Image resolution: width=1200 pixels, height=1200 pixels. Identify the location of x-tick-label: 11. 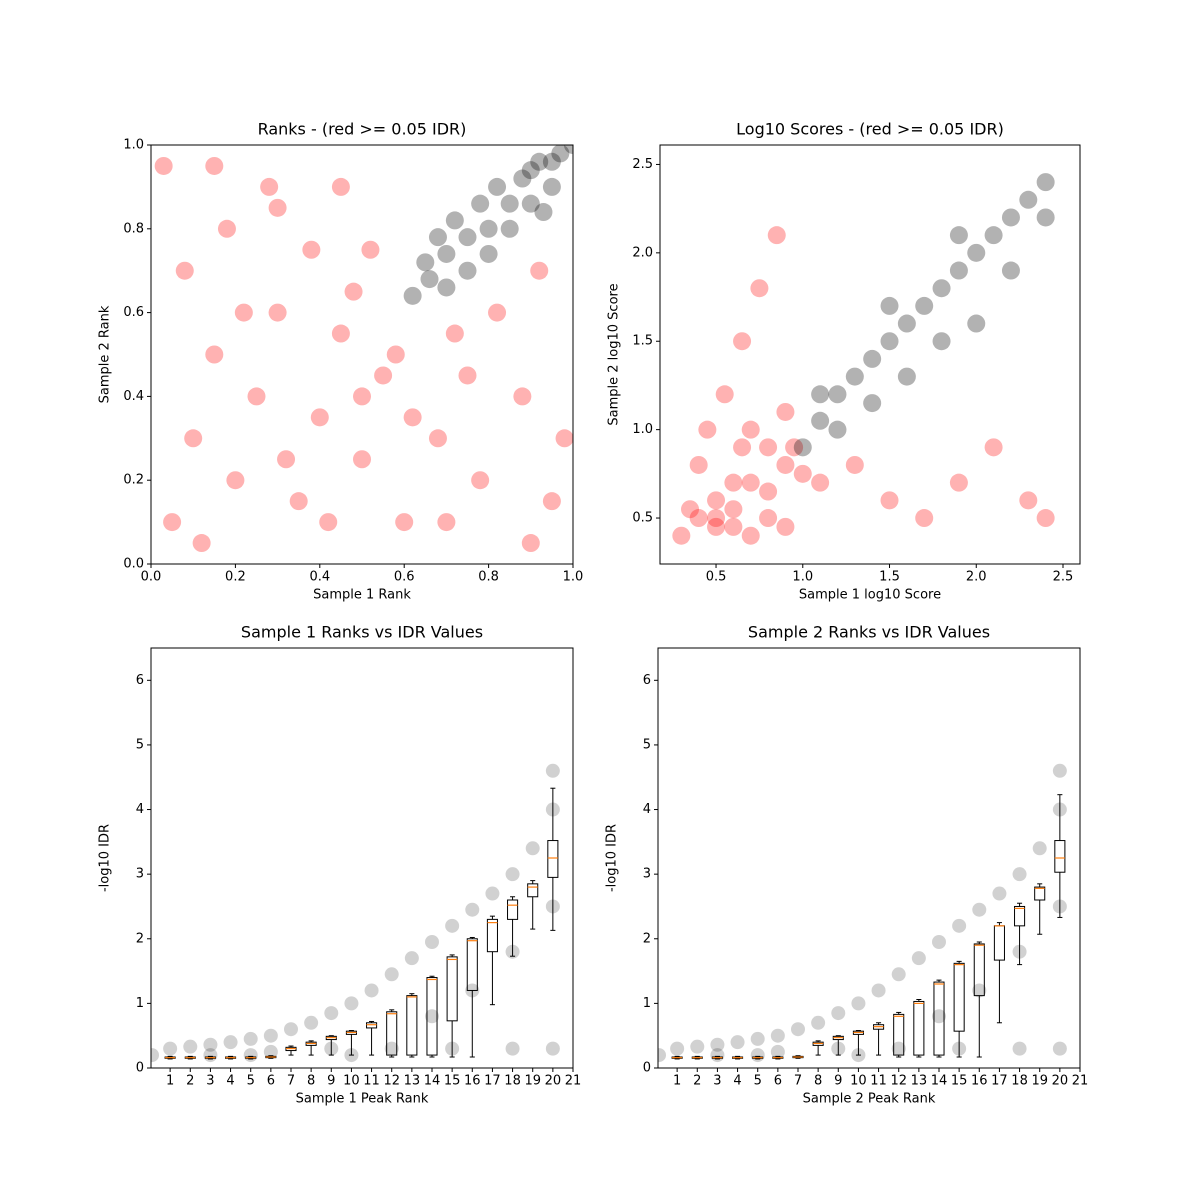
(371, 1081).